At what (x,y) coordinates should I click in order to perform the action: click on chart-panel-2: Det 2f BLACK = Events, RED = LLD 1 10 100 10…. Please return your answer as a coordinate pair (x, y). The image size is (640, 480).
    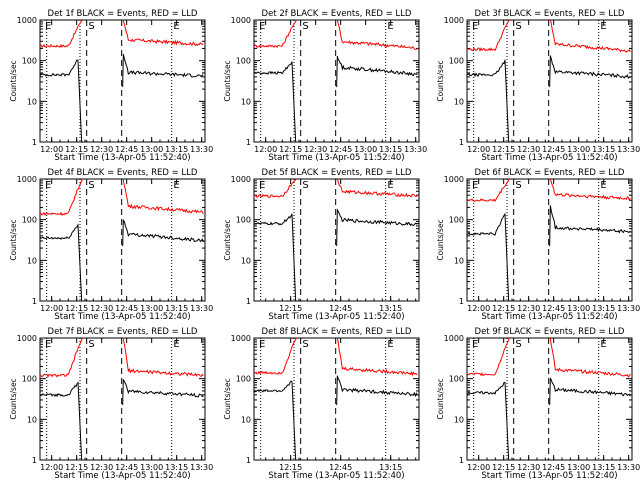
    Looking at the image, I should click on (325, 86).